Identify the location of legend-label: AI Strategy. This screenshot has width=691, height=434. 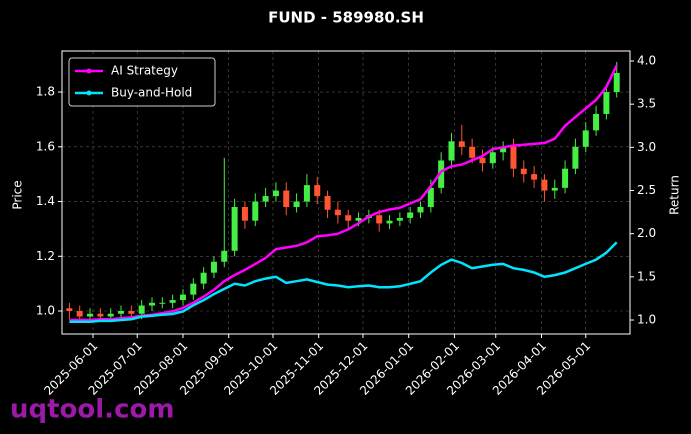
(144, 71).